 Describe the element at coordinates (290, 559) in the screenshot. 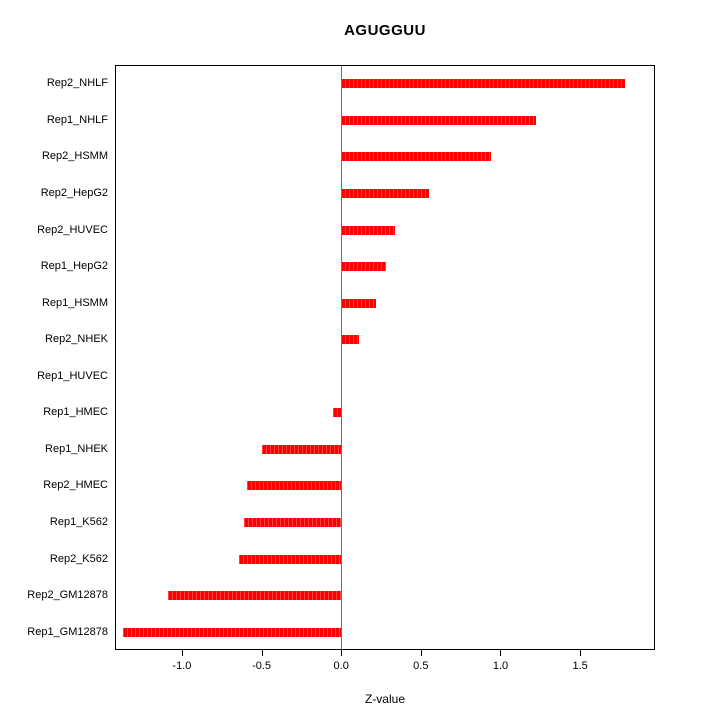

I see `bar-Rep2_K562` at that location.